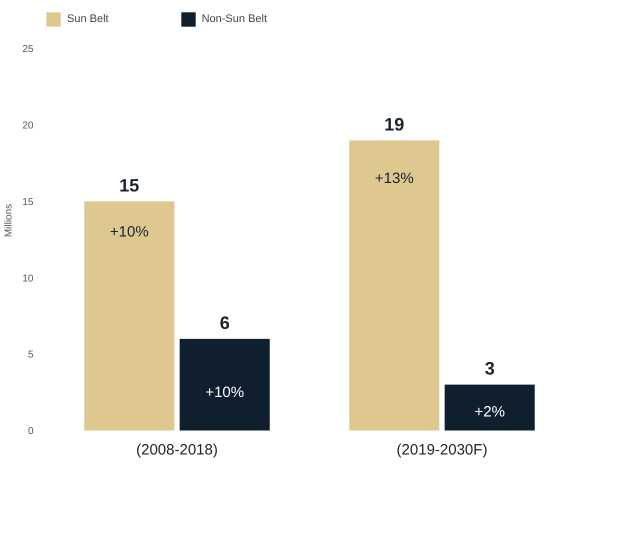  Describe the element at coordinates (28, 126) in the screenshot. I see `y-tick-label: 20` at that location.